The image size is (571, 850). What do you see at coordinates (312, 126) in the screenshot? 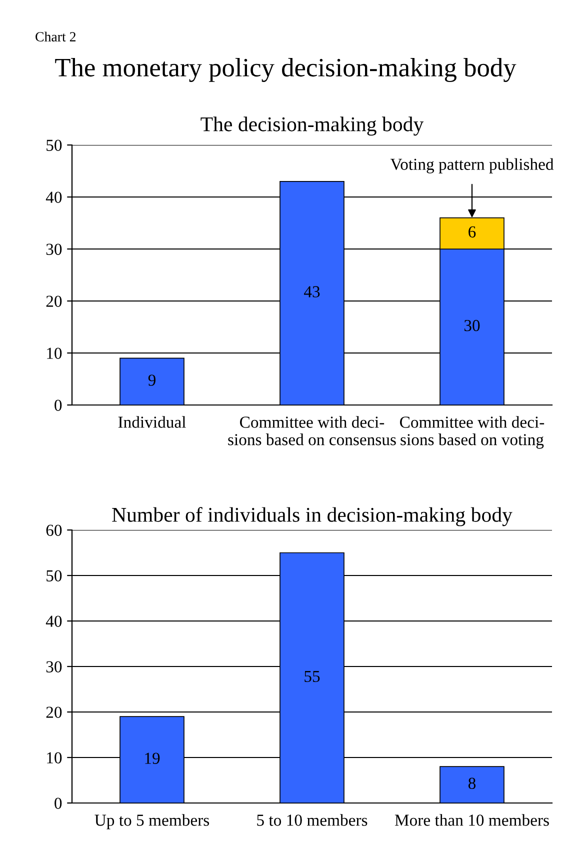
I see `chart-subtitle: The decision-making body` at bounding box center [312, 126].